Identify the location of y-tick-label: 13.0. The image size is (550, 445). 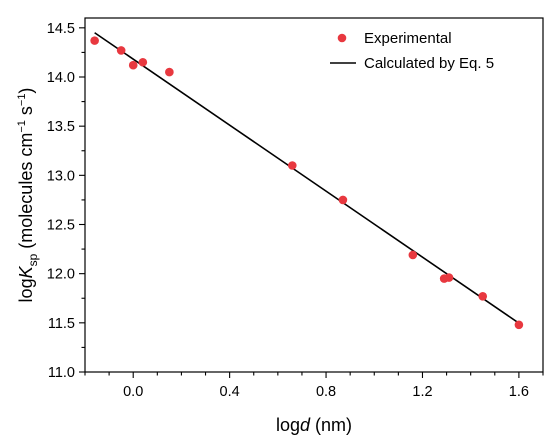
(61, 176).